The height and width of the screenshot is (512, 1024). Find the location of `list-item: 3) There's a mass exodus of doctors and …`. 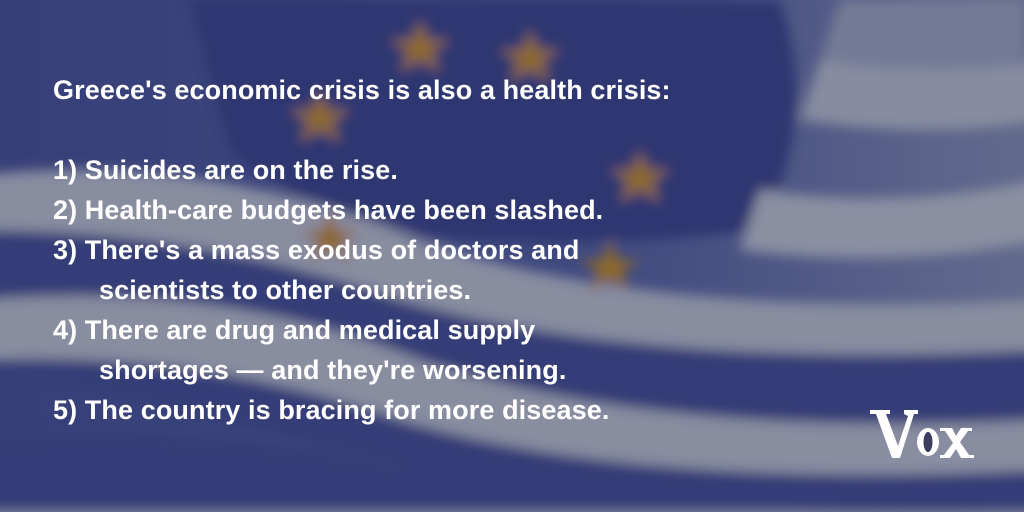

list-item: 3) There's a mass exodus of doctors and … is located at coordinates (443, 270).